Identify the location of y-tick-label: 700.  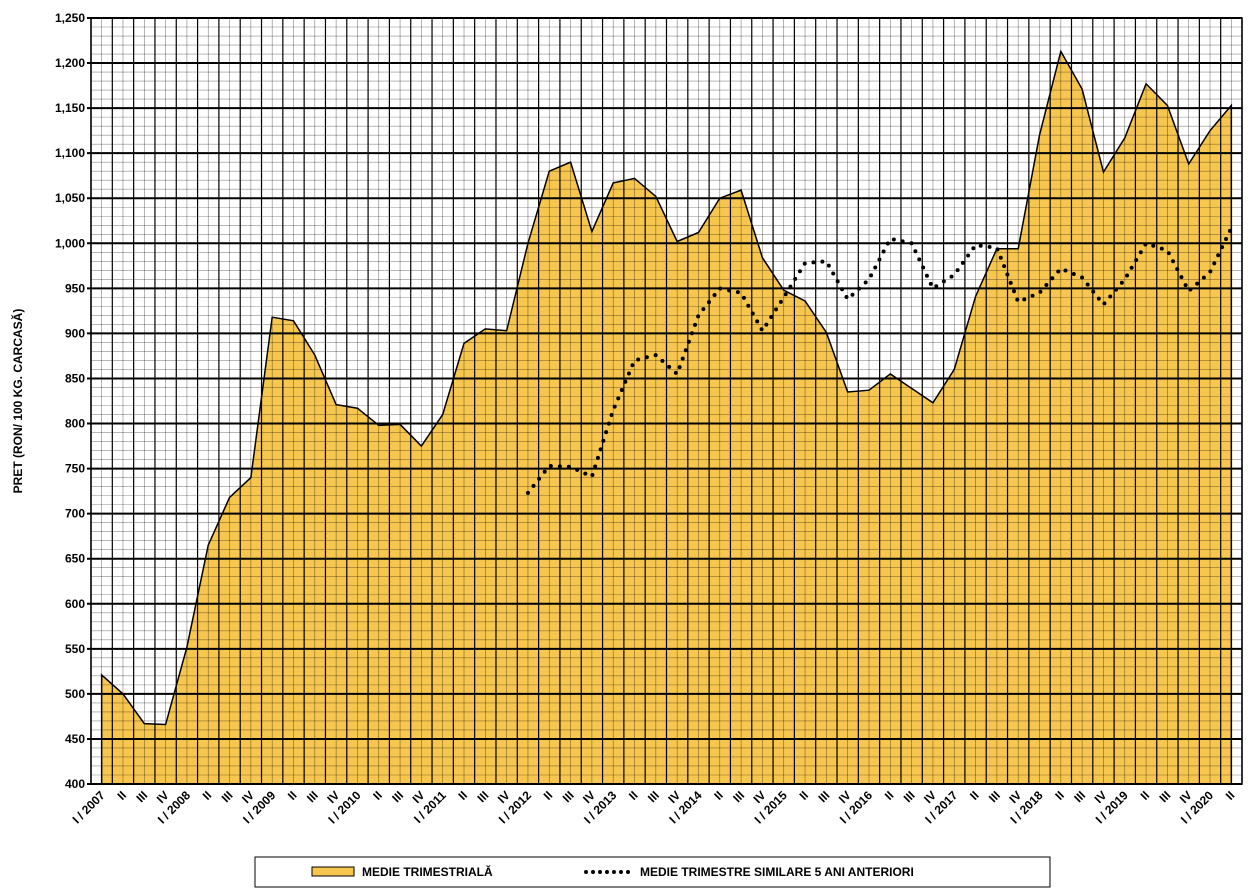
(75, 514).